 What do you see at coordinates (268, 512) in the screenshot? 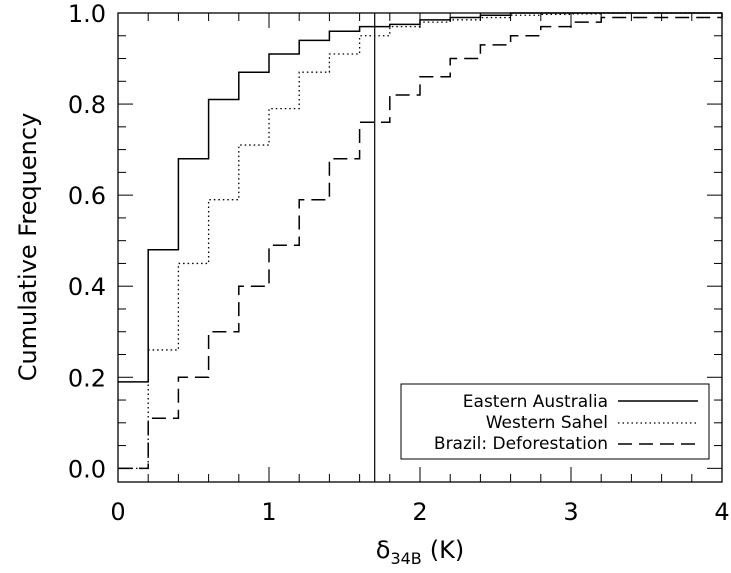
I see `x-tick-label: 1` at bounding box center [268, 512].